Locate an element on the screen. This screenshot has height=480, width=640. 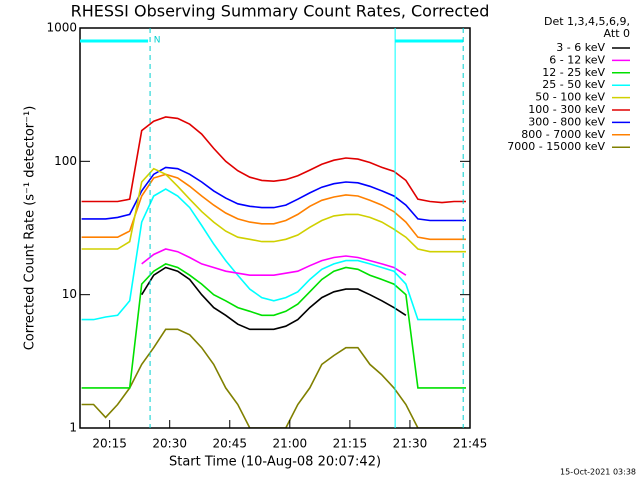
y-tick-label: 1 is located at coordinates (73, 428).